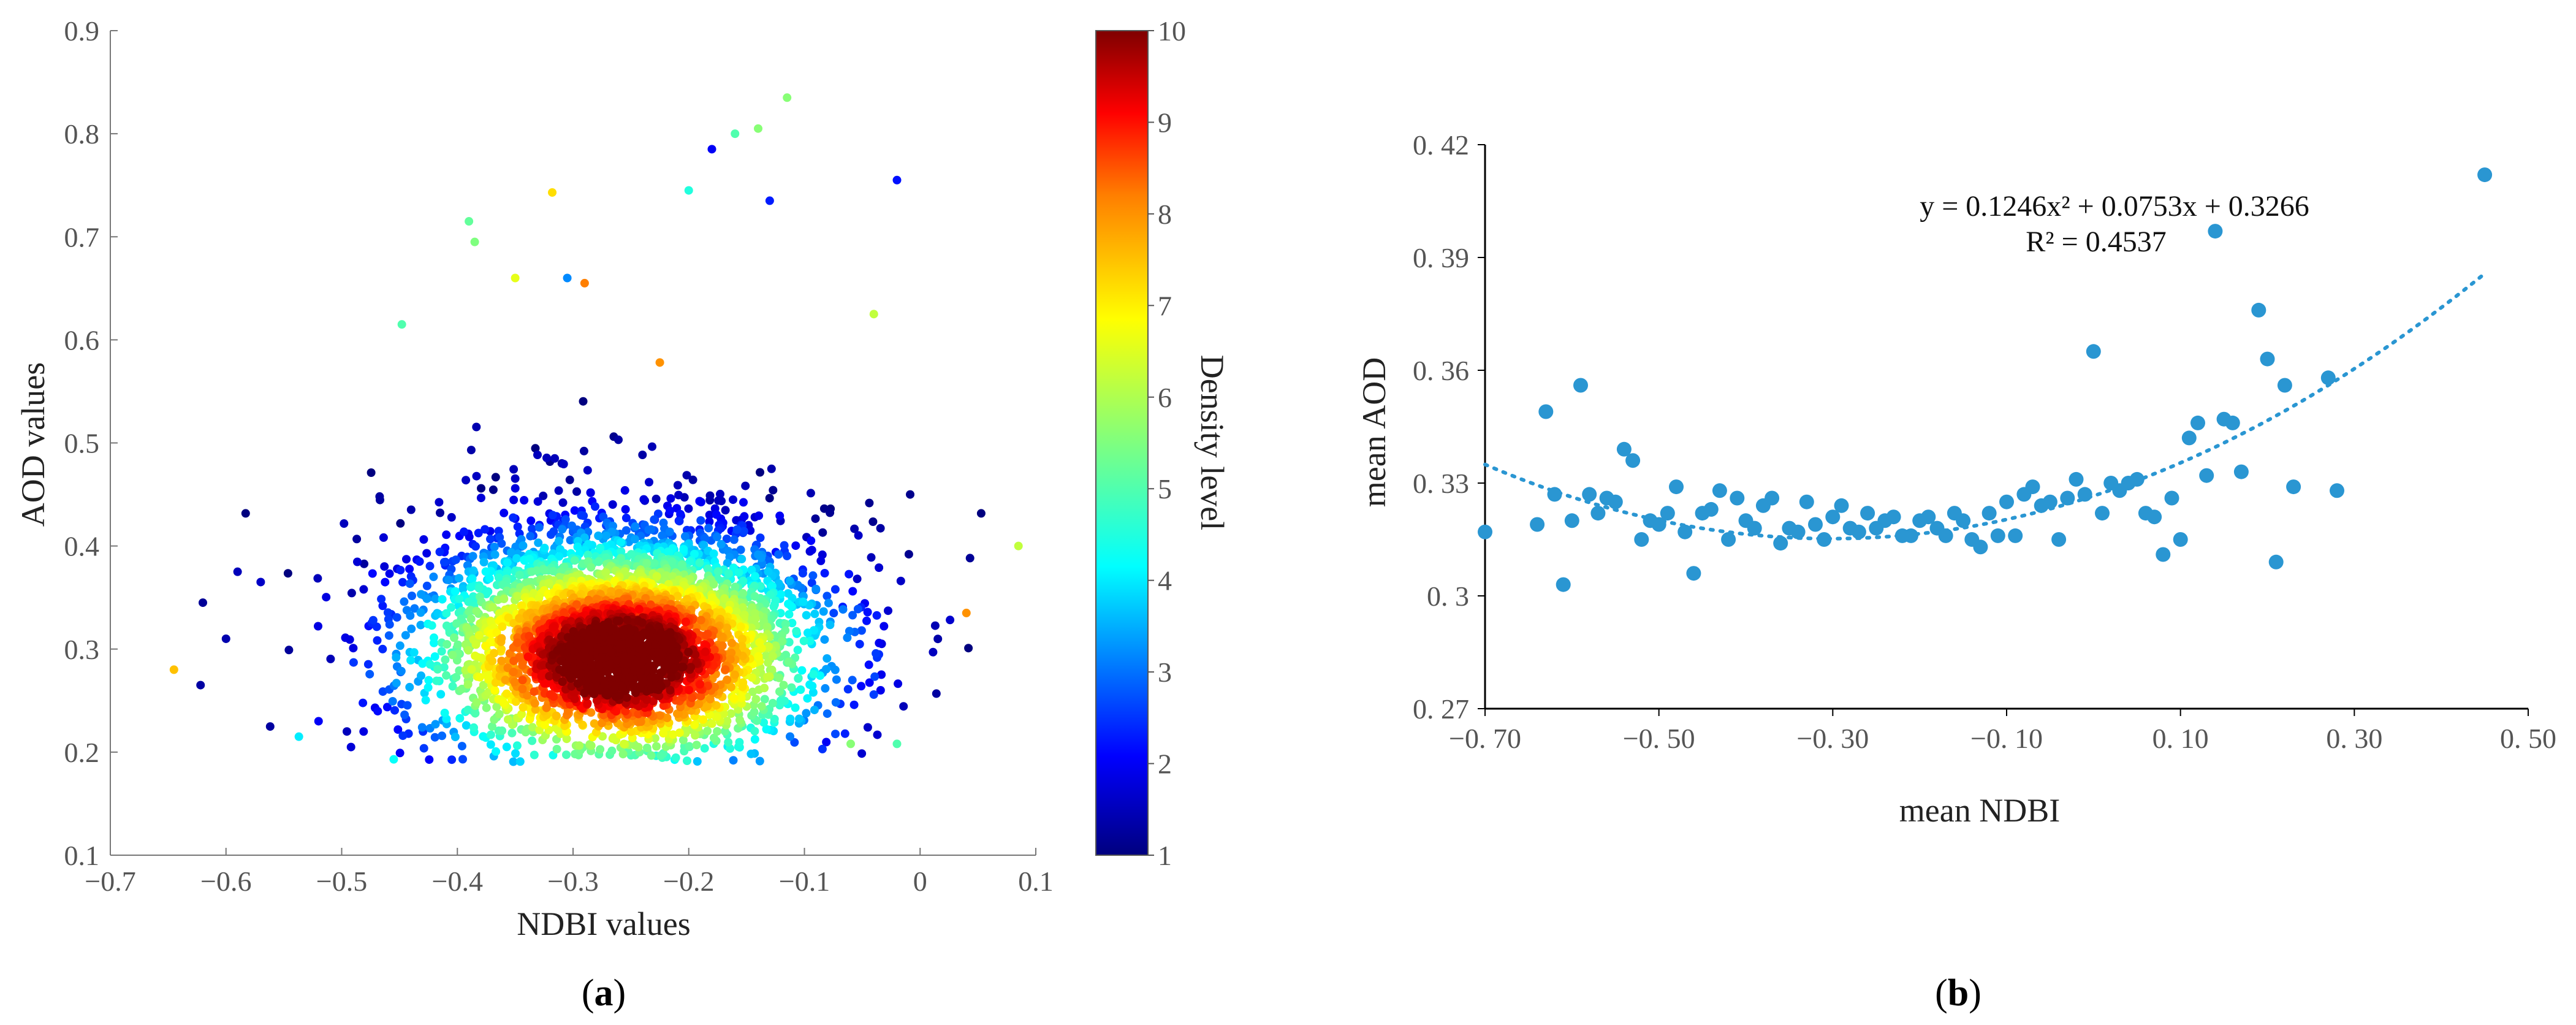 The image size is (2576, 1025). I want to click on x-tick-label: −0. 30, so click(1832, 738).